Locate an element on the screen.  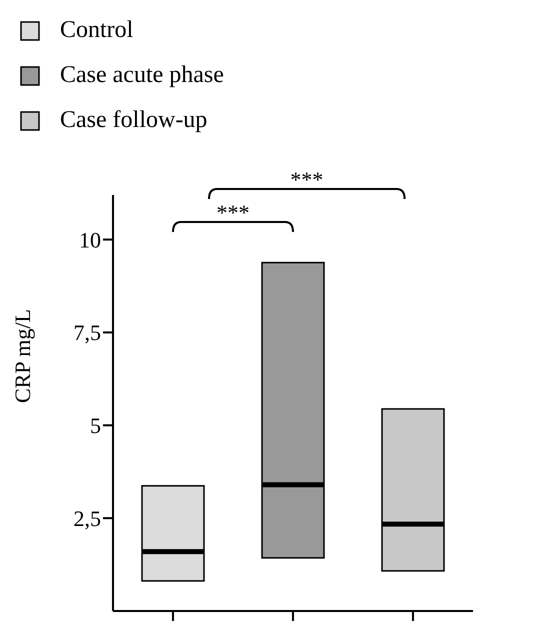
y-tick-label: 7,5 is located at coordinates (87, 333).